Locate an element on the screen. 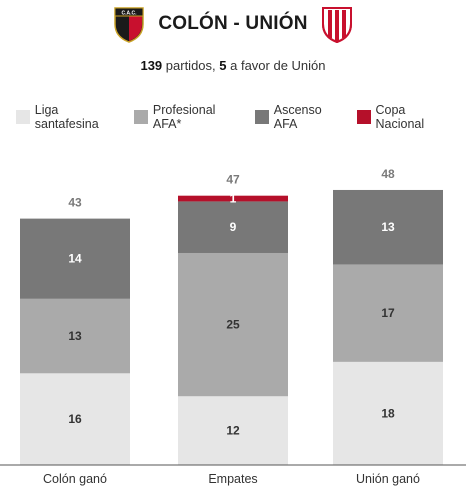  bar-value-label: 17 is located at coordinates (388, 313).